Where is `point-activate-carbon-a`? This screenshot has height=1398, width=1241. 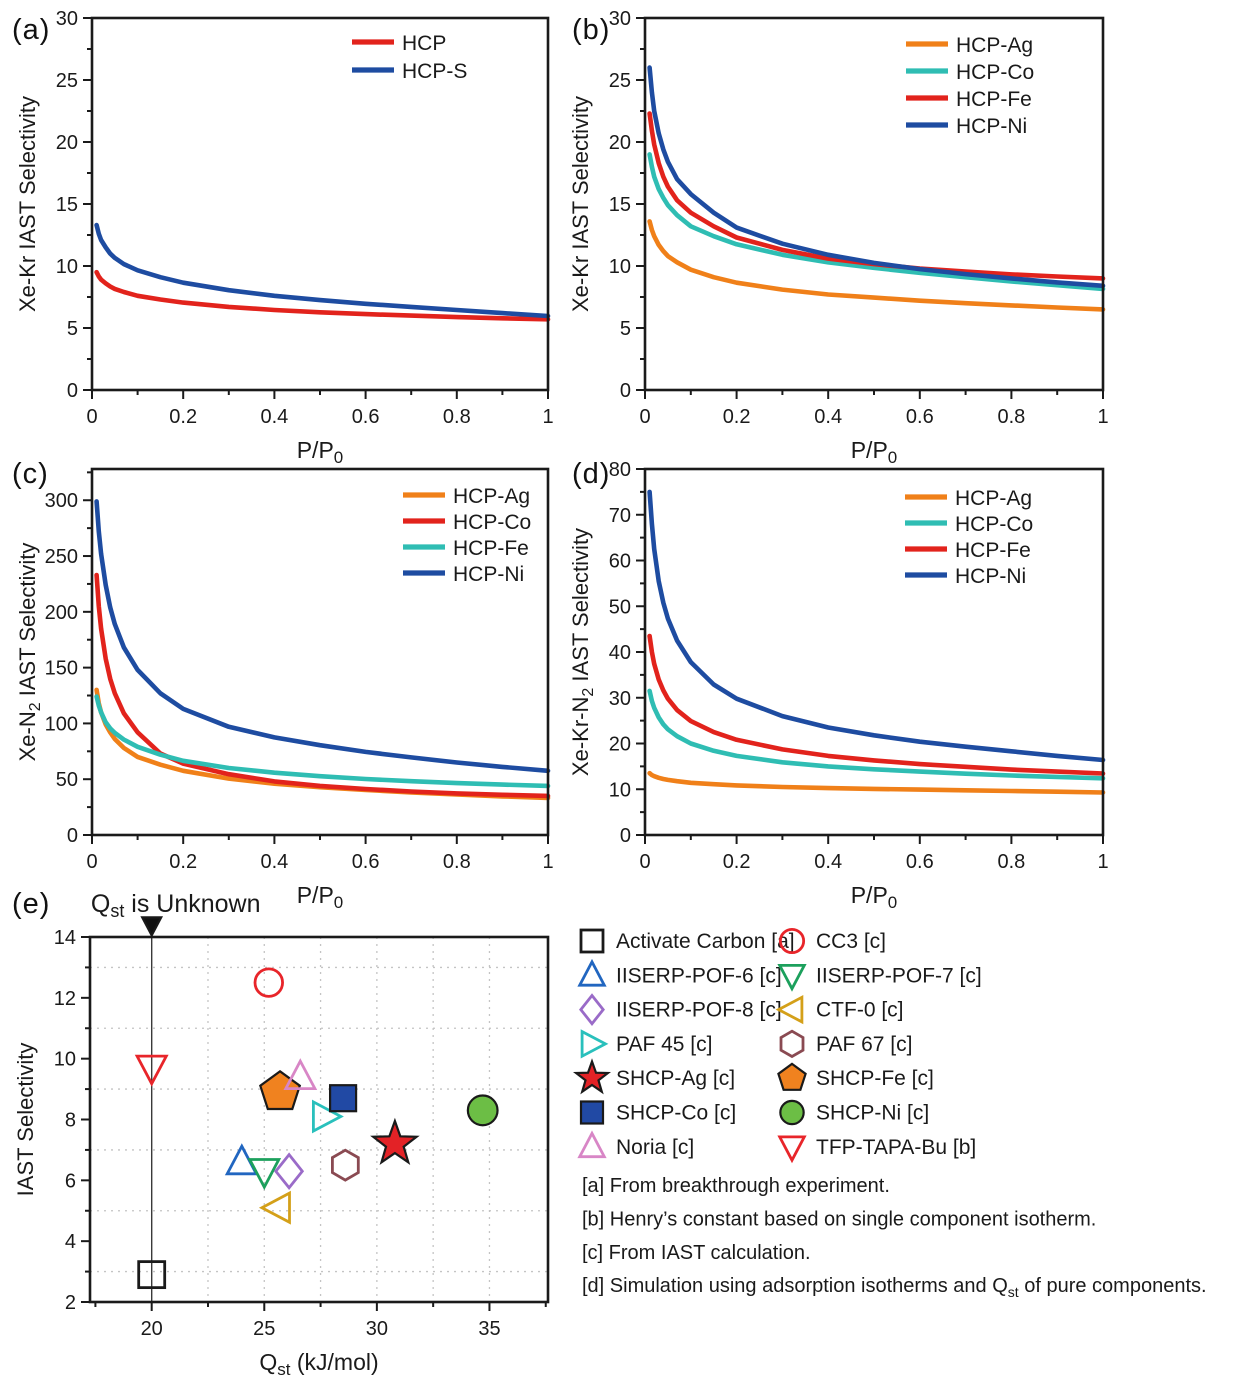
point-activate-carbon-a is located at coordinates (152, 1275).